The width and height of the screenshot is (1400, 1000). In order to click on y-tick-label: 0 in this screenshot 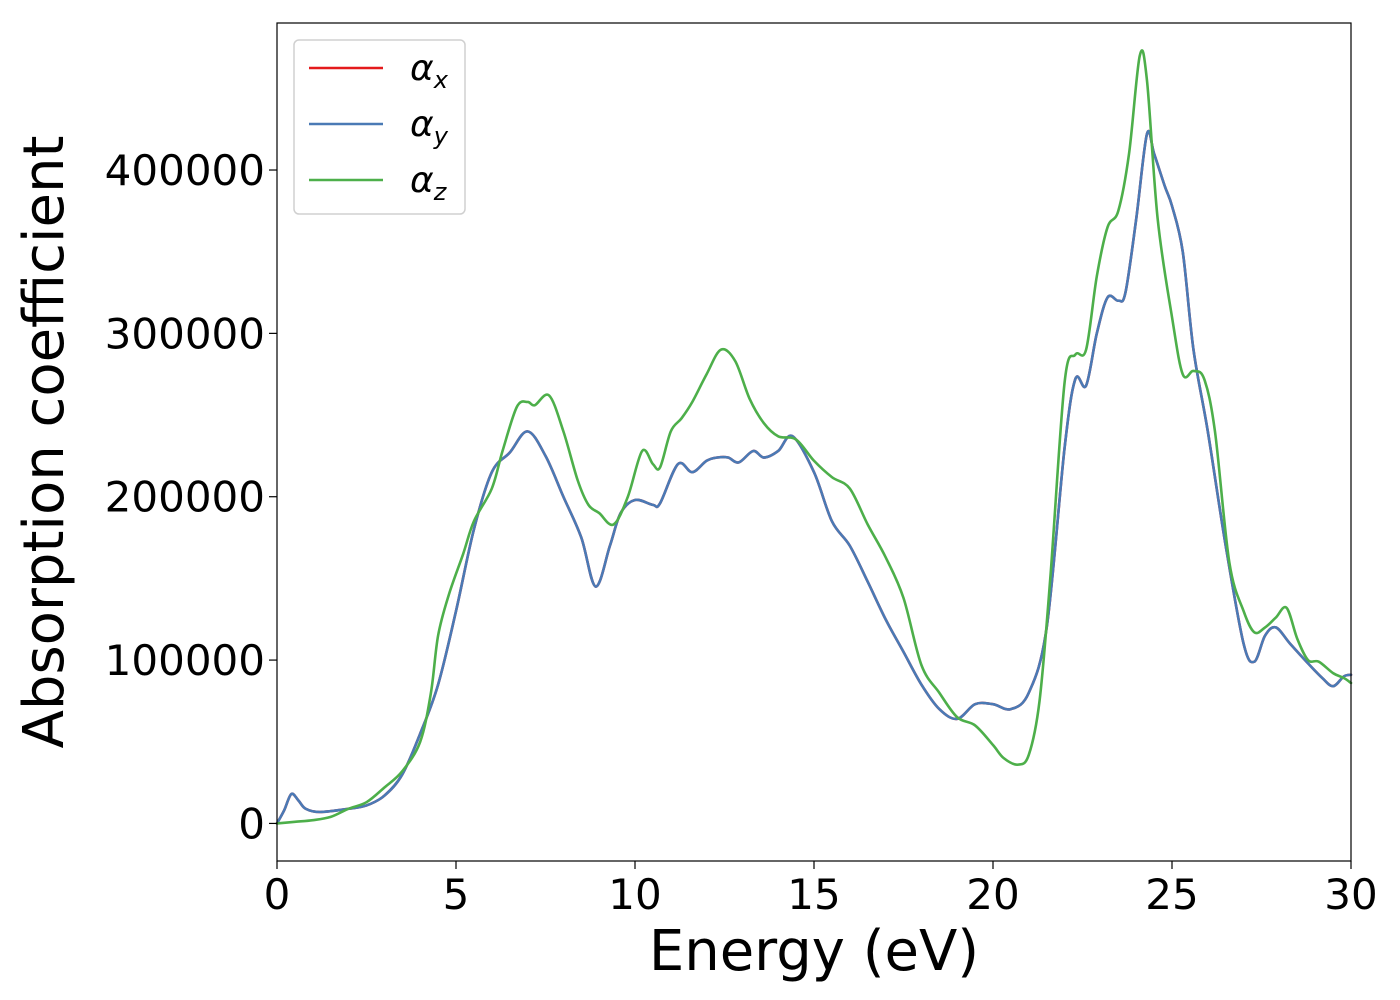, I will do `click(251, 823)`.